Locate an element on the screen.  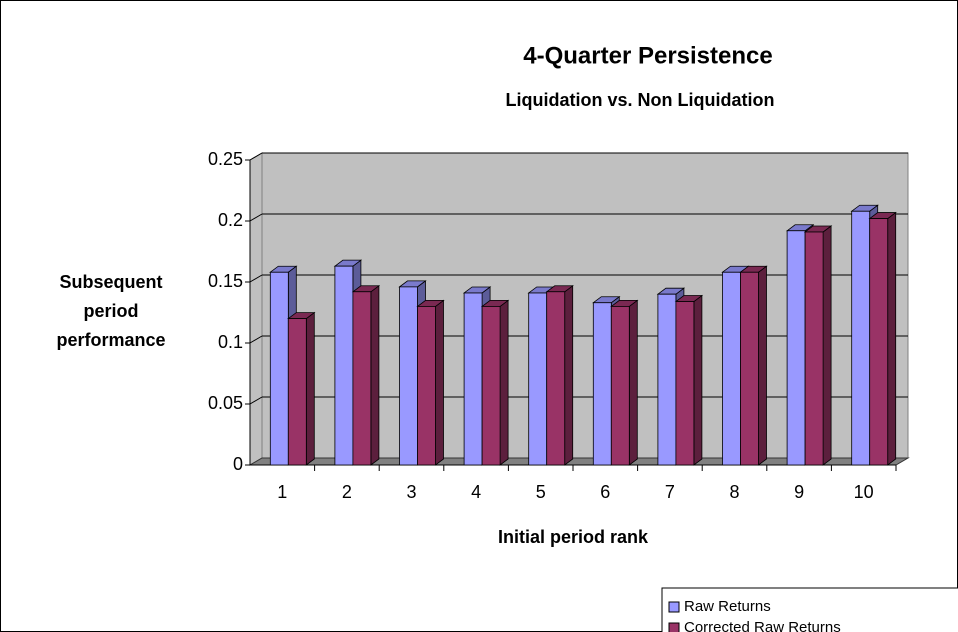
y-tick-label: 0 is located at coordinates (238, 464).